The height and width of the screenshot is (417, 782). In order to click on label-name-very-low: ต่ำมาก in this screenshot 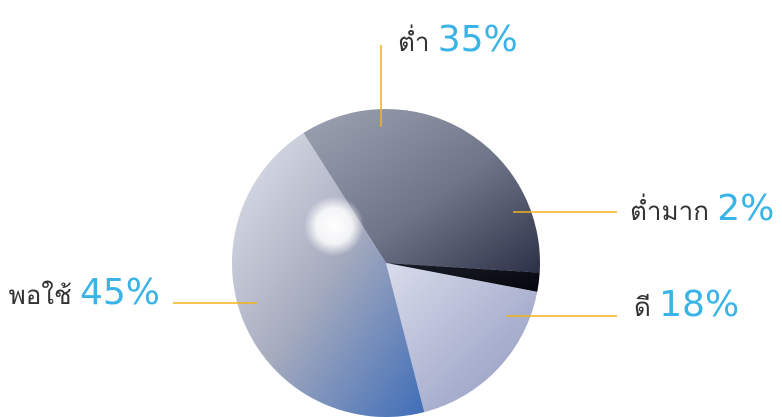, I will do `click(673, 210)`.